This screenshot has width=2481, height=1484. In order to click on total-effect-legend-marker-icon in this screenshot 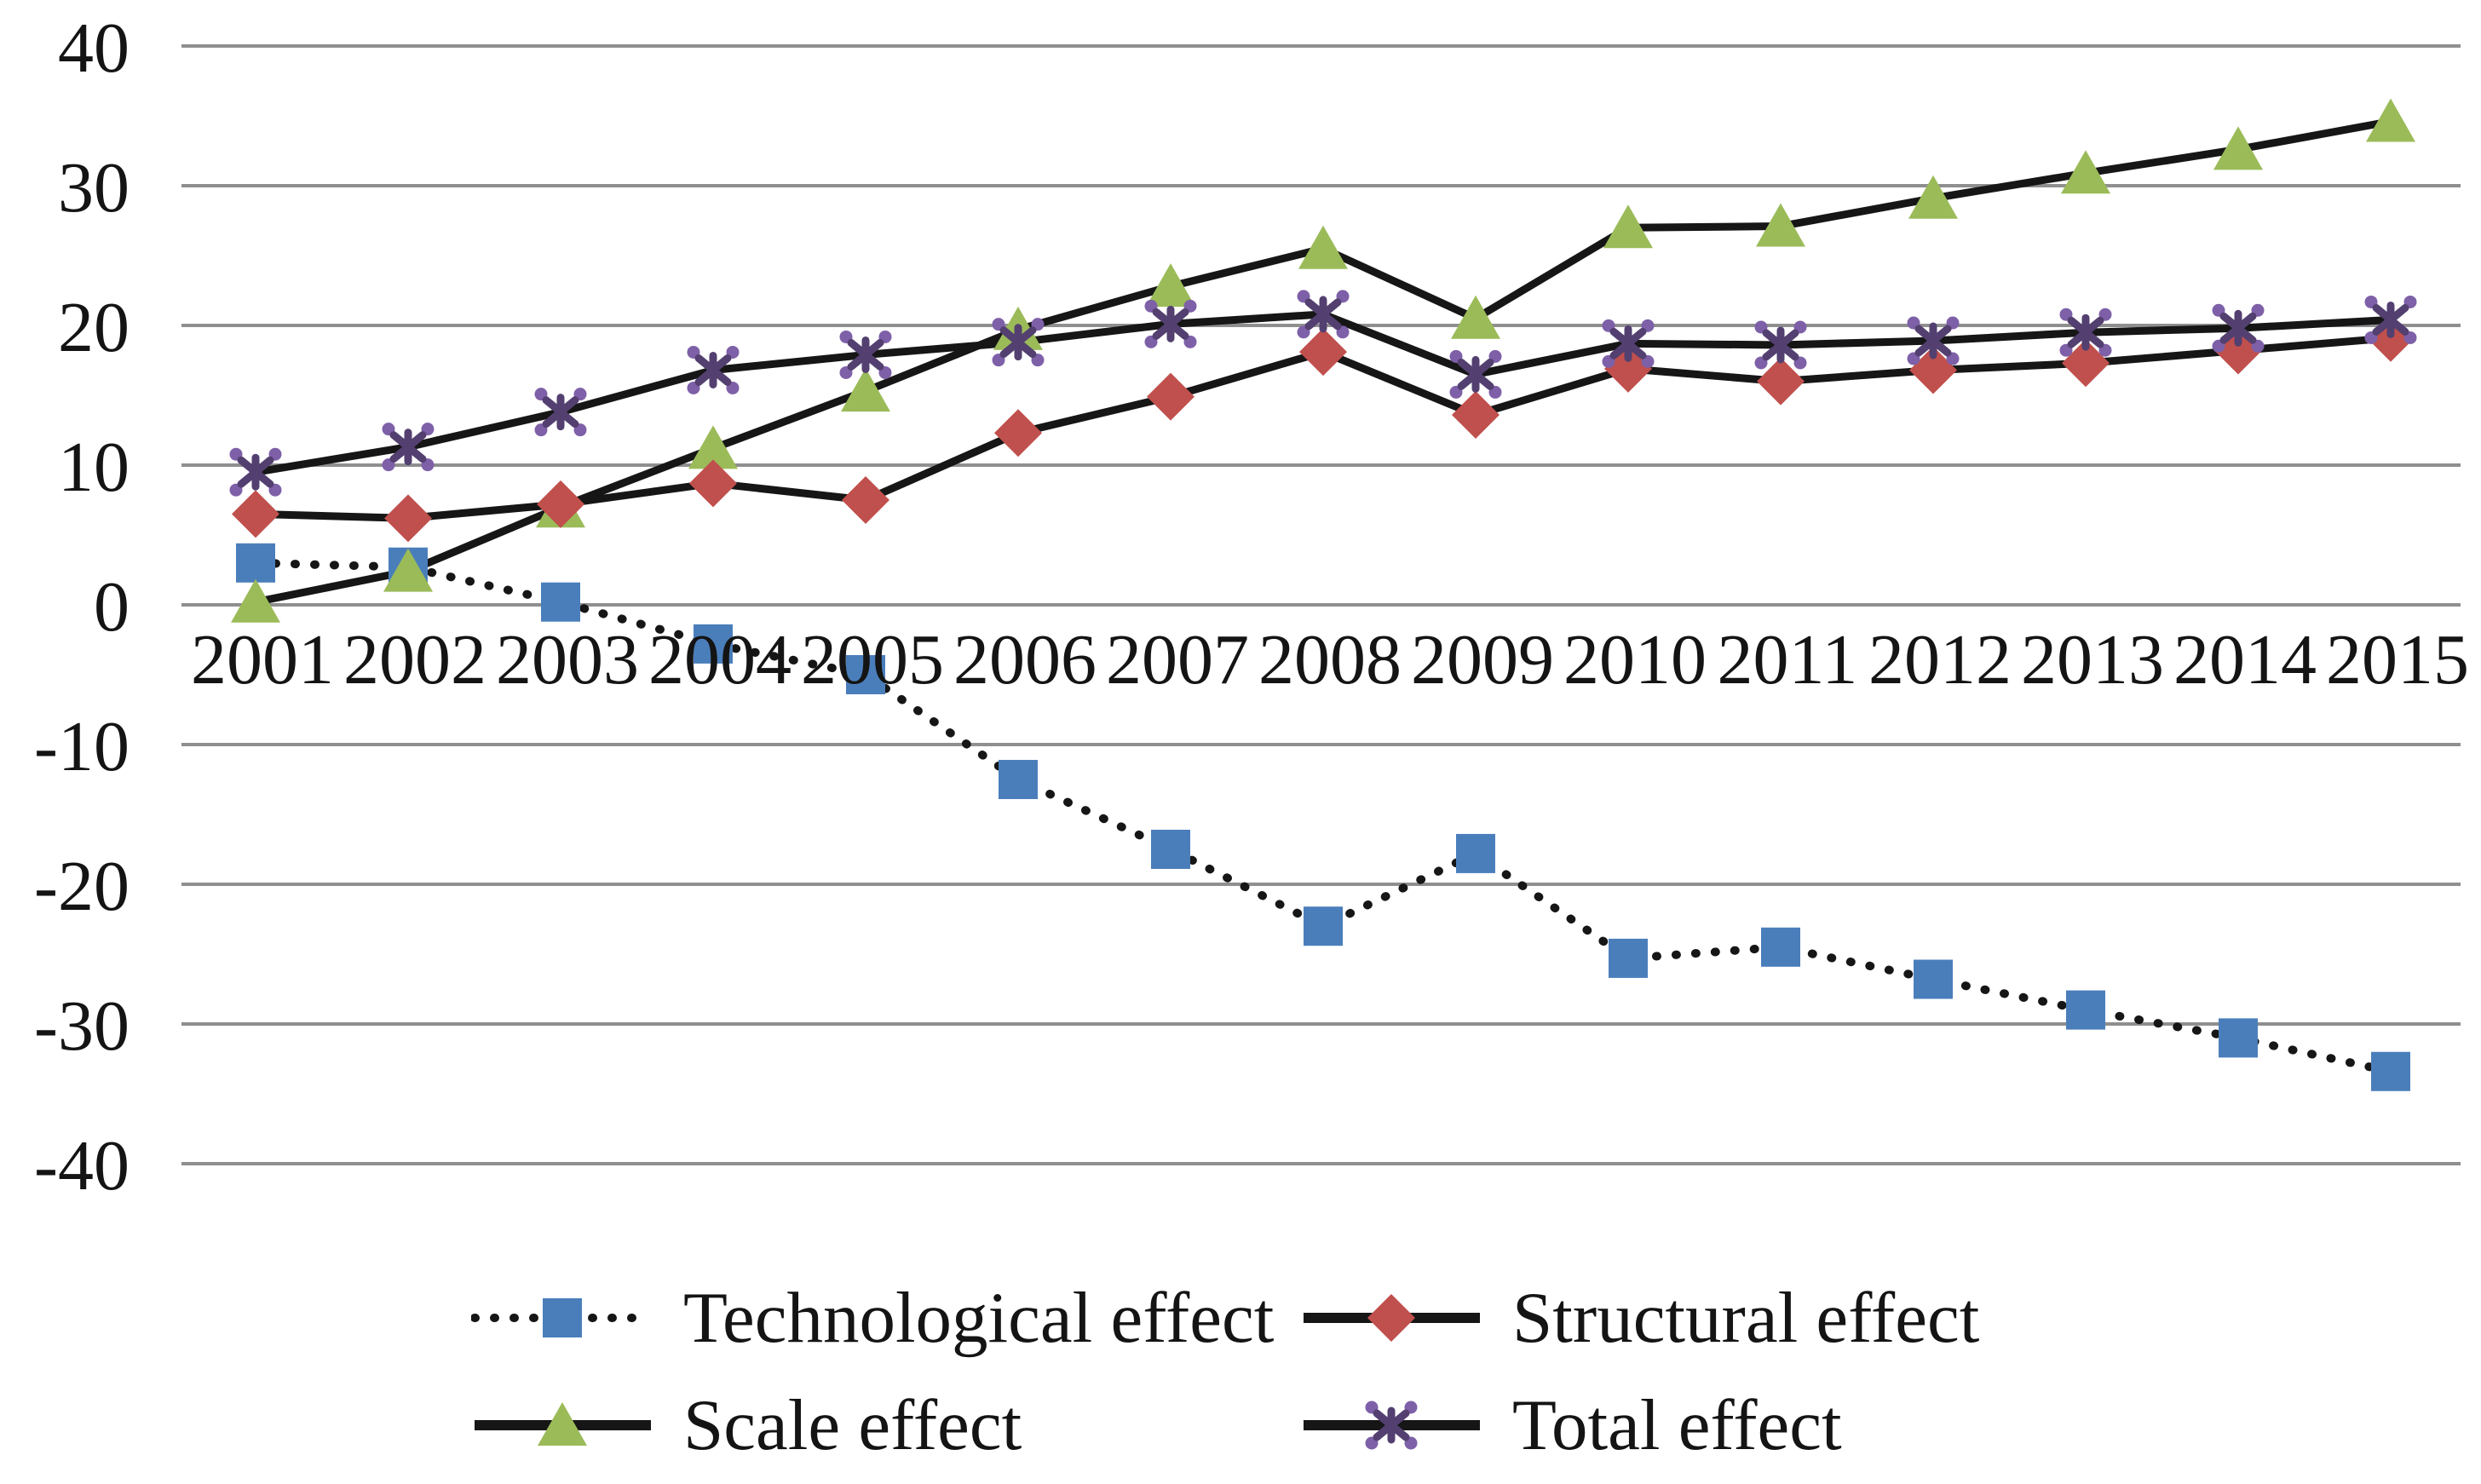, I will do `click(1392, 1425)`.